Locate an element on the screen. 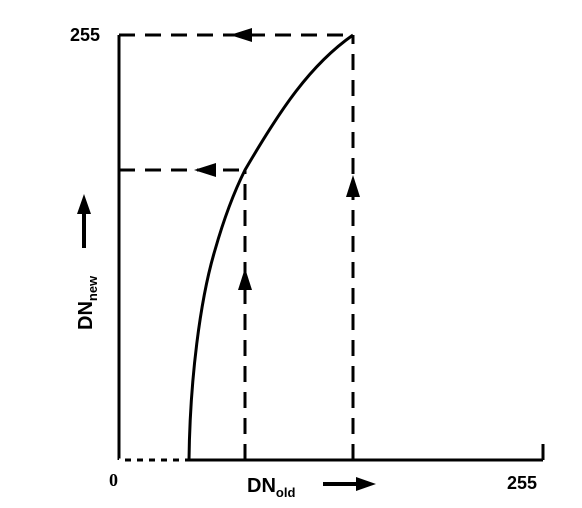 The height and width of the screenshot is (508, 582). y-axis-label-sub: new is located at coordinates (92, 288).